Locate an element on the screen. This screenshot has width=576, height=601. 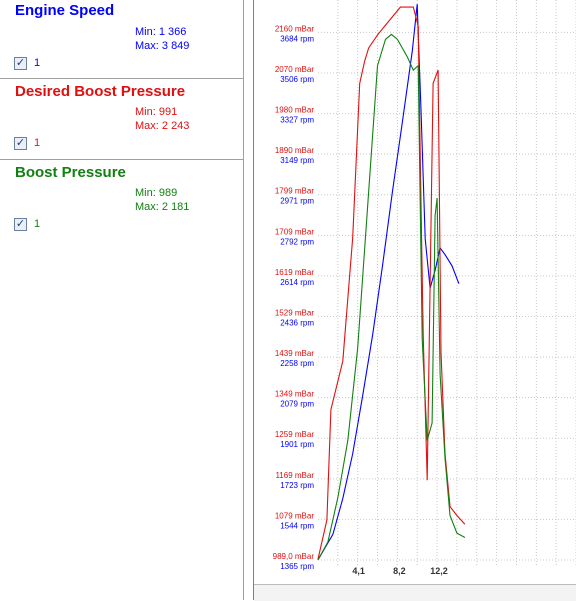
y-tick-label-pressure: 1890 mBar is located at coordinates (294, 150).